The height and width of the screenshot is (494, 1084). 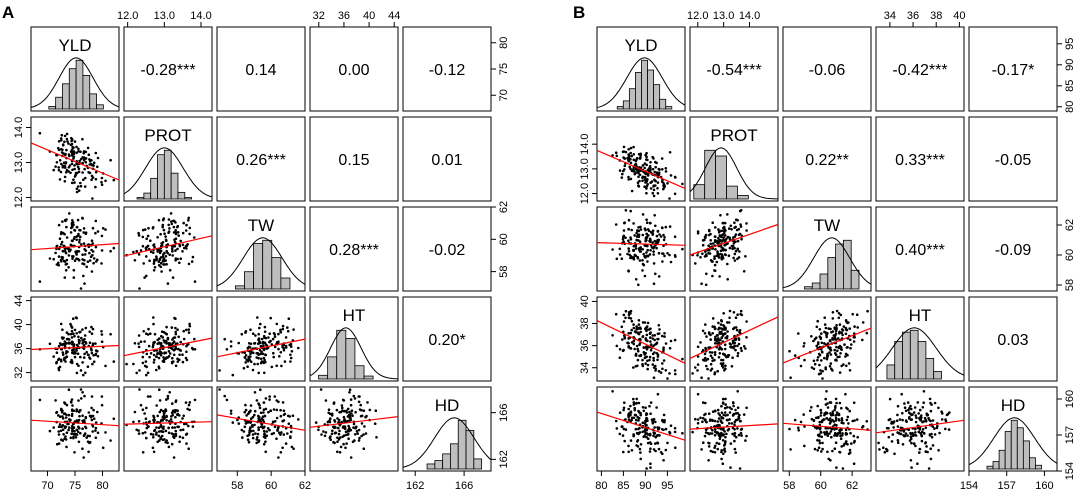 What do you see at coordinates (749, 16) in the screenshot?
I see `x-tick-label: 14.0` at bounding box center [749, 16].